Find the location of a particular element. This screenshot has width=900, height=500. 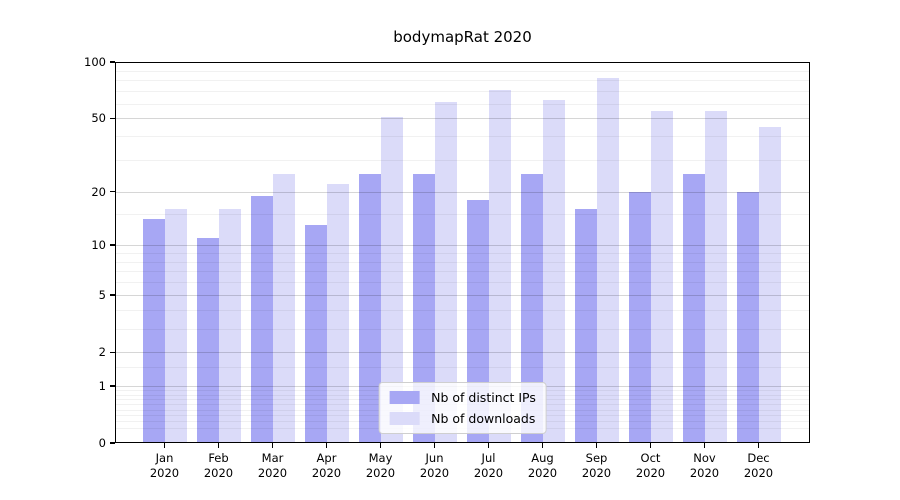

bar-nb-of-downloads-nov is located at coordinates (715, 276).